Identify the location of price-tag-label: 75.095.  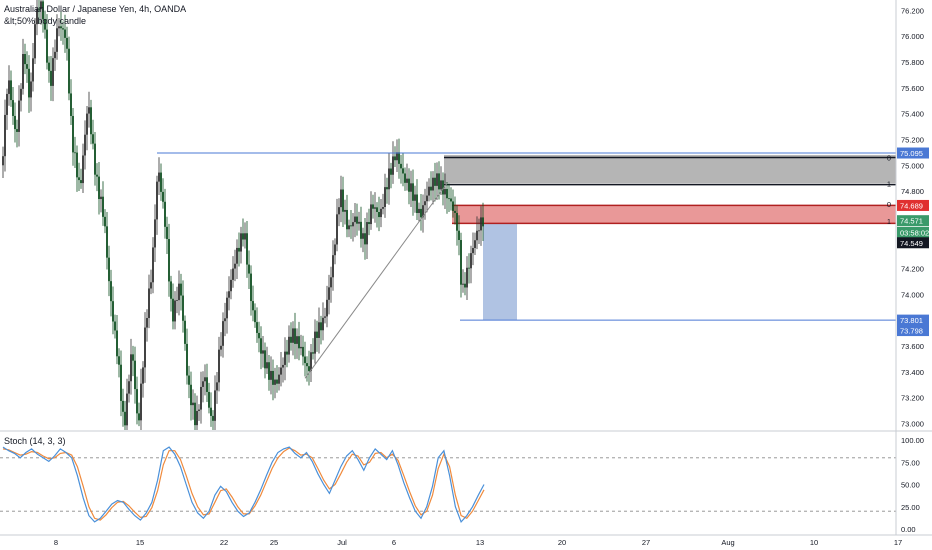
(911, 153).